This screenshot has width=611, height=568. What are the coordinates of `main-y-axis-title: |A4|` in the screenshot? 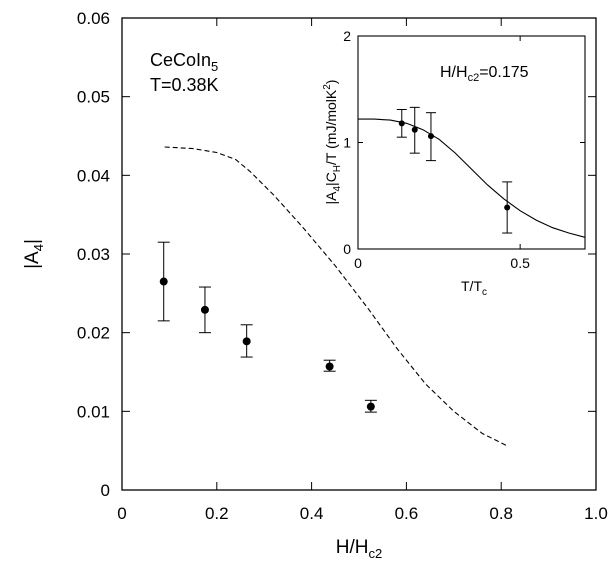 It's located at (34, 254).